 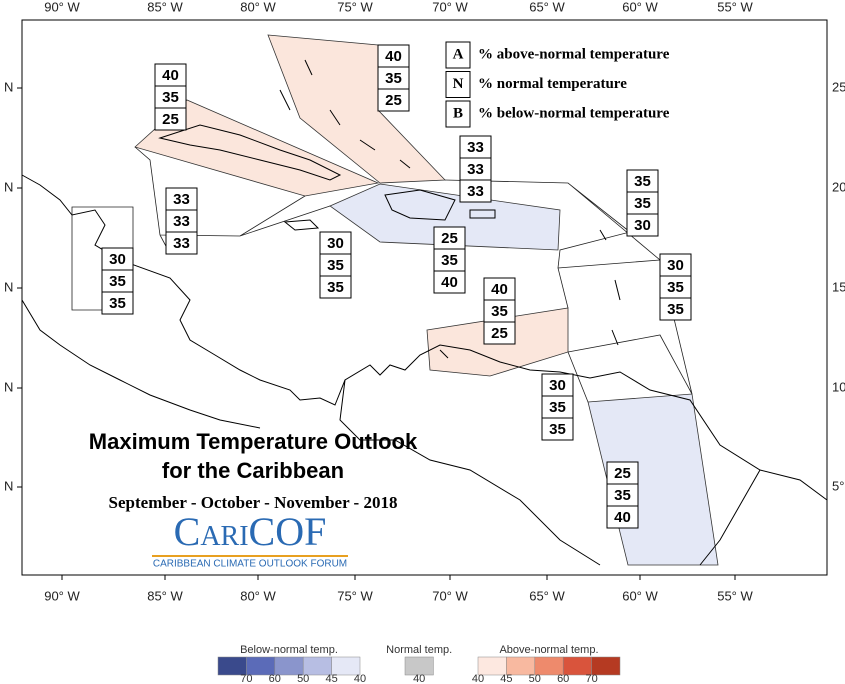 What do you see at coordinates (419, 666) in the screenshot?
I see `colorbar-swatch` at bounding box center [419, 666].